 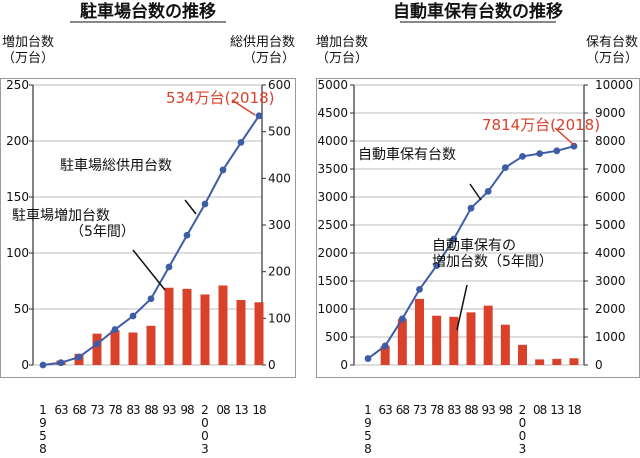 I want to click on chart1-line-label-leader, so click(x=475, y=192).